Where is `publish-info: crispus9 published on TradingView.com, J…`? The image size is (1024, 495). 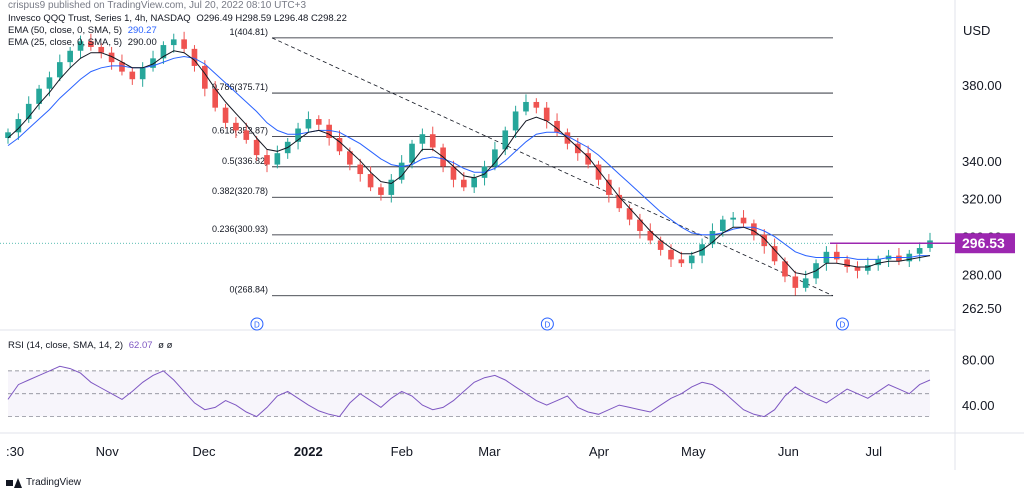 publish-info: crispus9 published on TradingView.com, J… is located at coordinates (157, 5).